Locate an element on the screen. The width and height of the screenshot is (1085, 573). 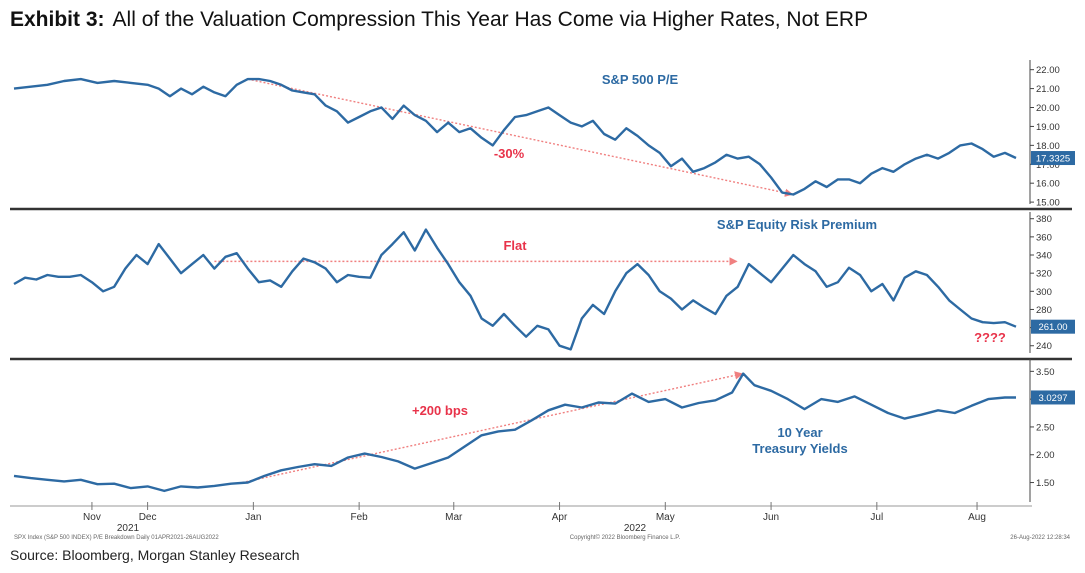
x-tick-label: Feb is located at coordinates (360, 517).